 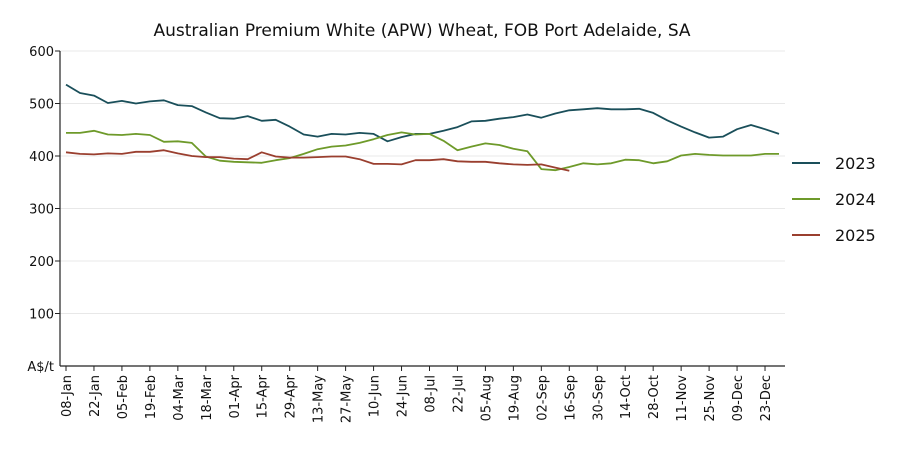 I want to click on y-tick-label: 200, so click(x=41, y=262).